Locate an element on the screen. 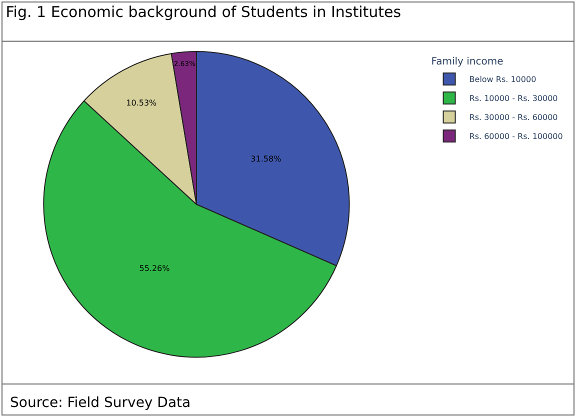 This screenshot has width=576, height=417. legend-label: Below Rs. 10000 is located at coordinates (502, 79).